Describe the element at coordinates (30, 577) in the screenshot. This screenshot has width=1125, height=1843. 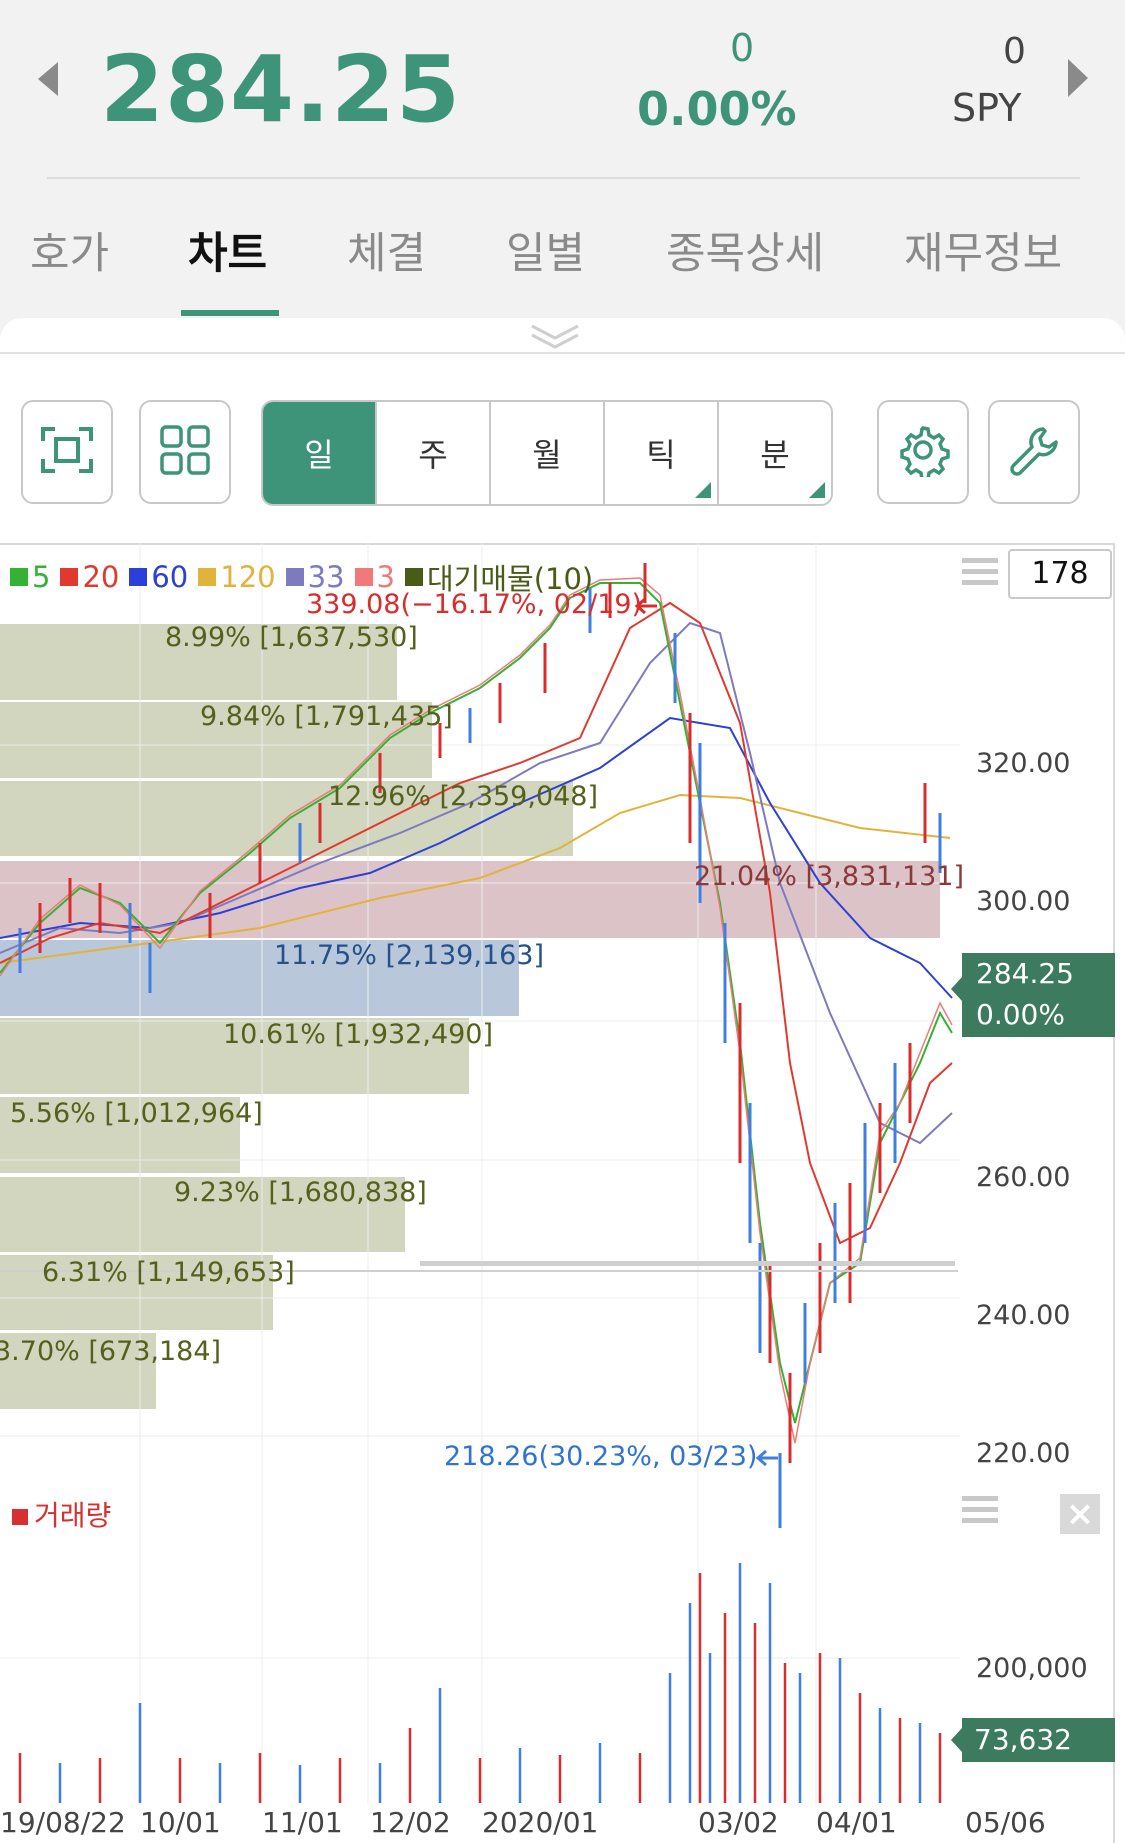
I see `legend-ma5: 5` at that location.